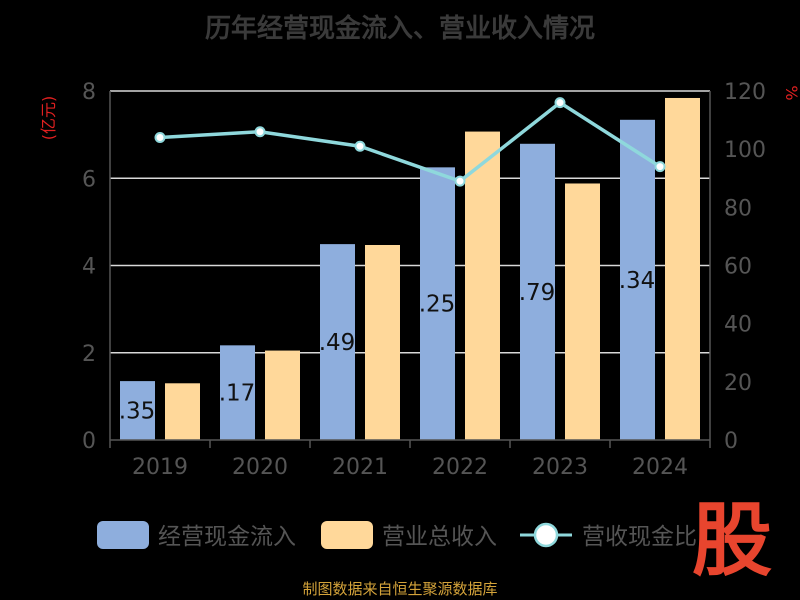  I want to click on ratio-line, so click(410, 142).